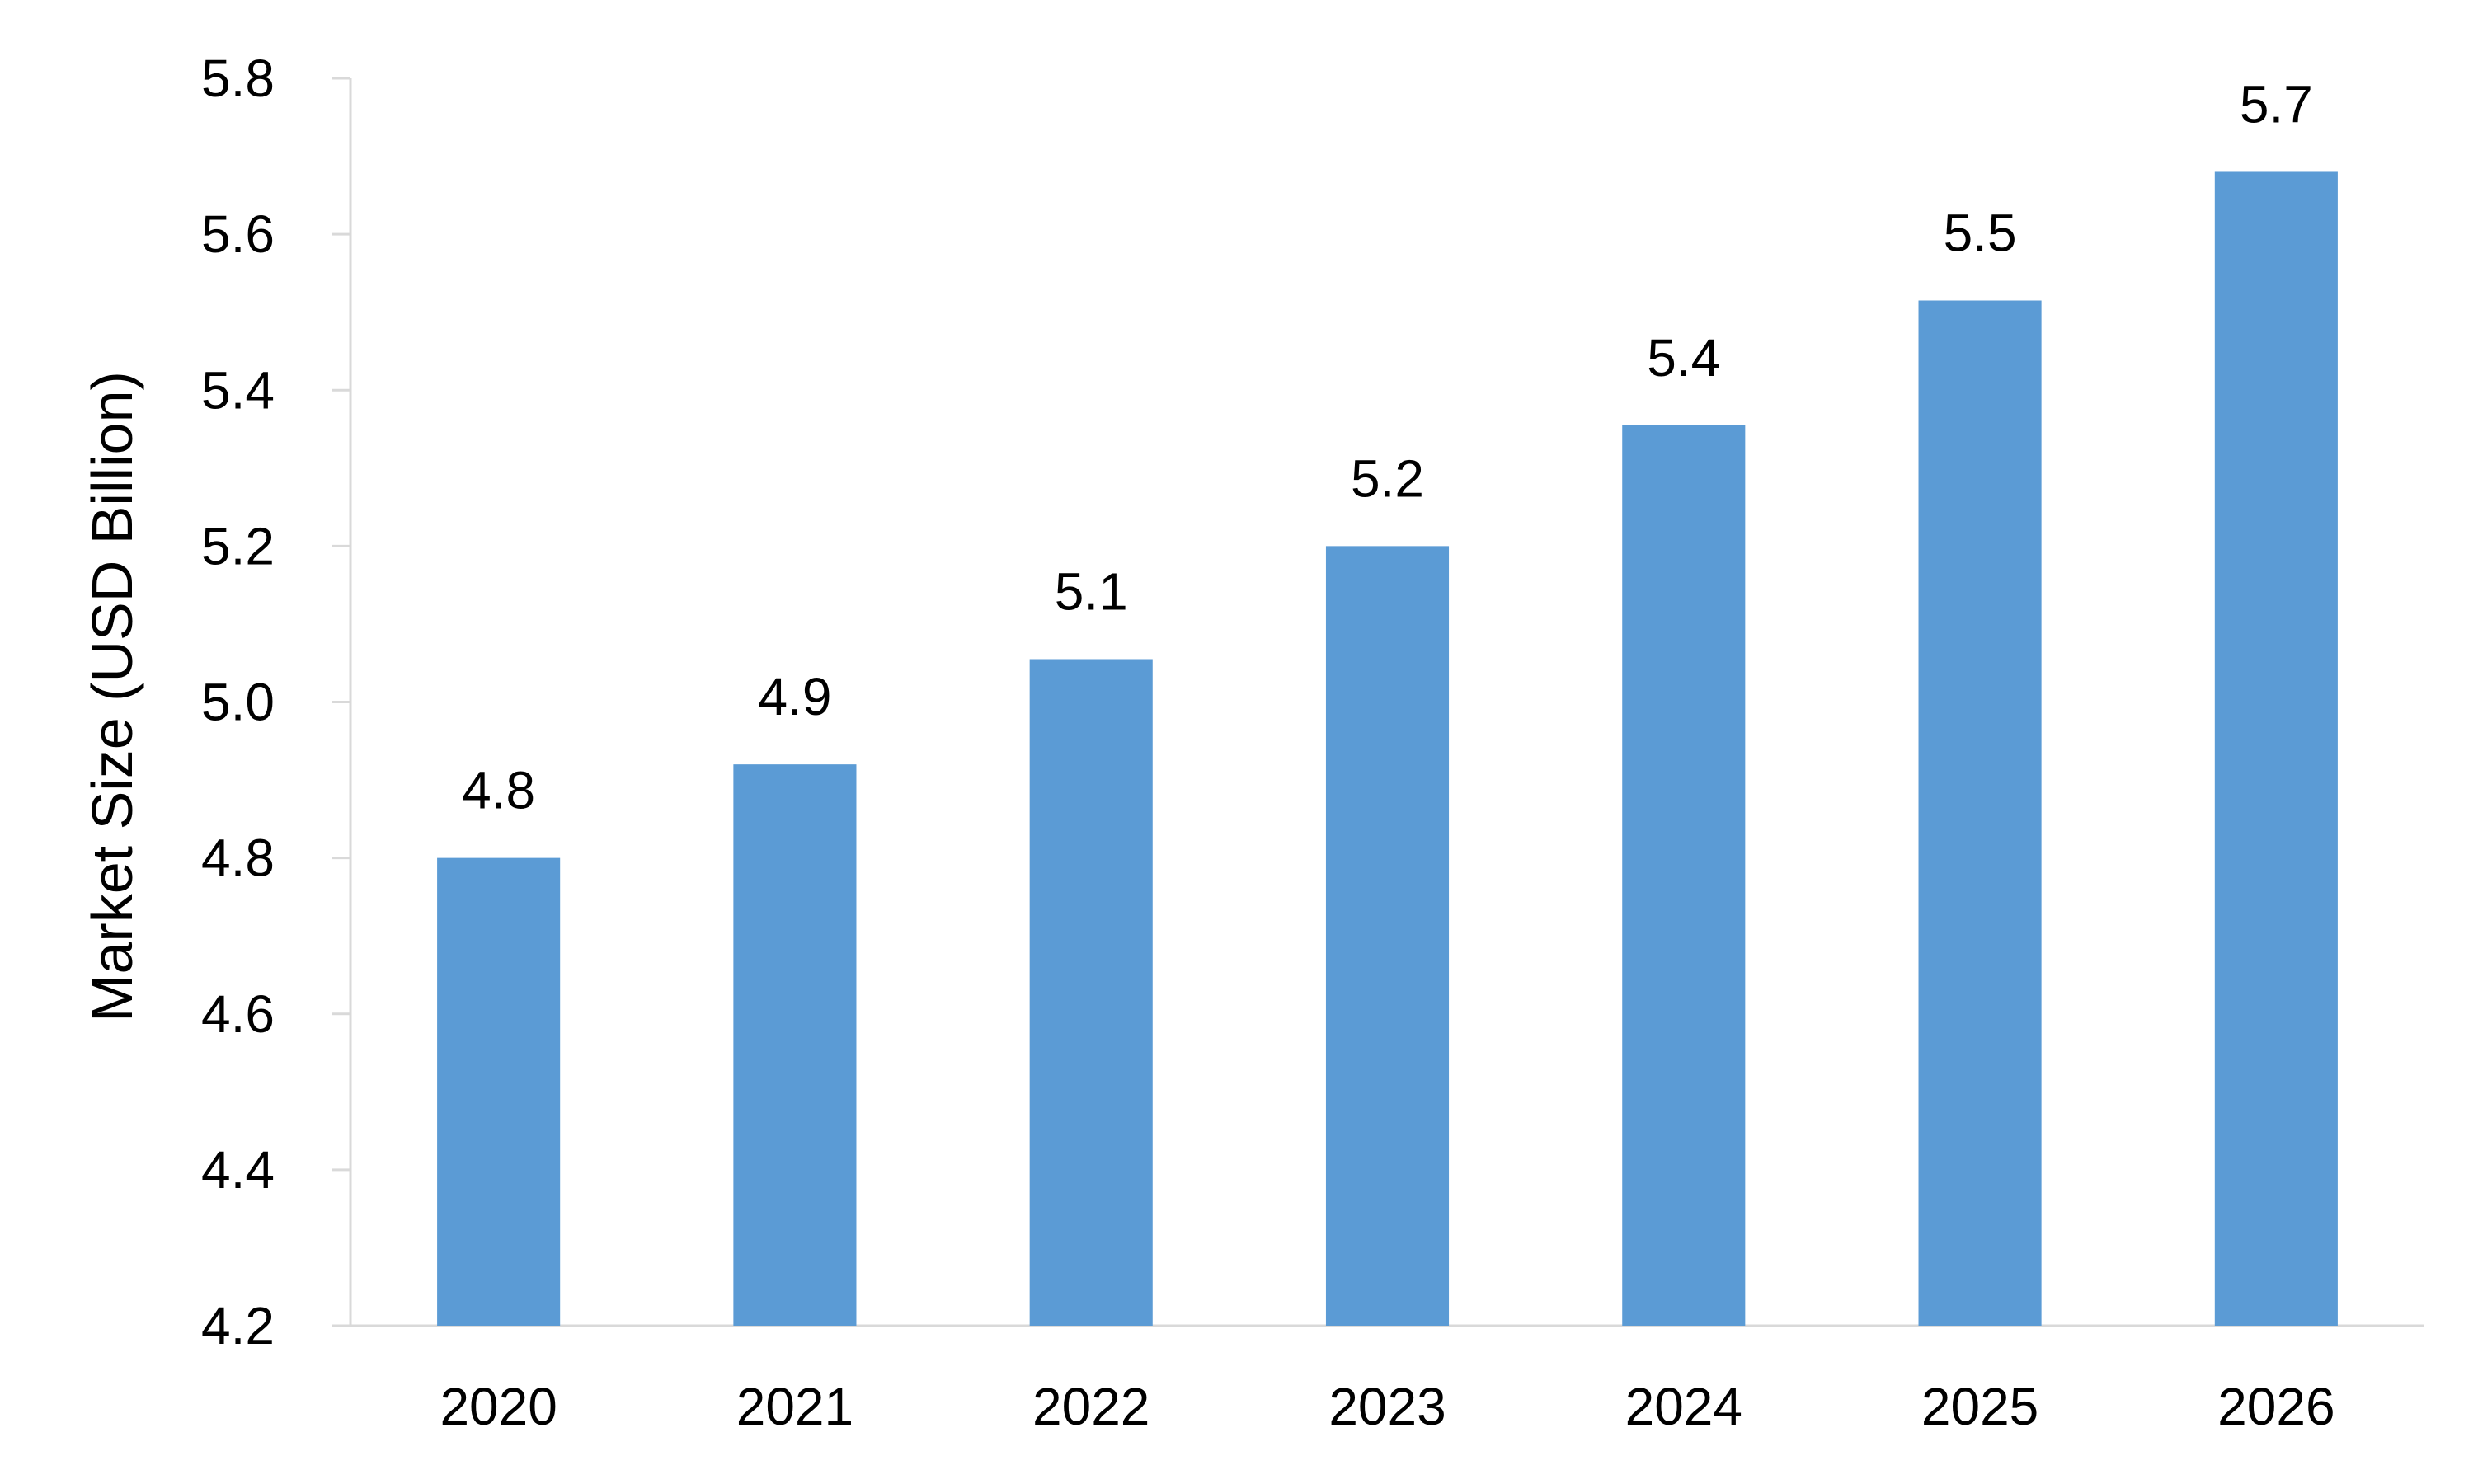 Image resolution: width=2492 pixels, height=1484 pixels. I want to click on y-axis: 4.2 4.4 4.6 4.8 5.0 5.2 5.4 5.6 5.8, so click(276, 702).